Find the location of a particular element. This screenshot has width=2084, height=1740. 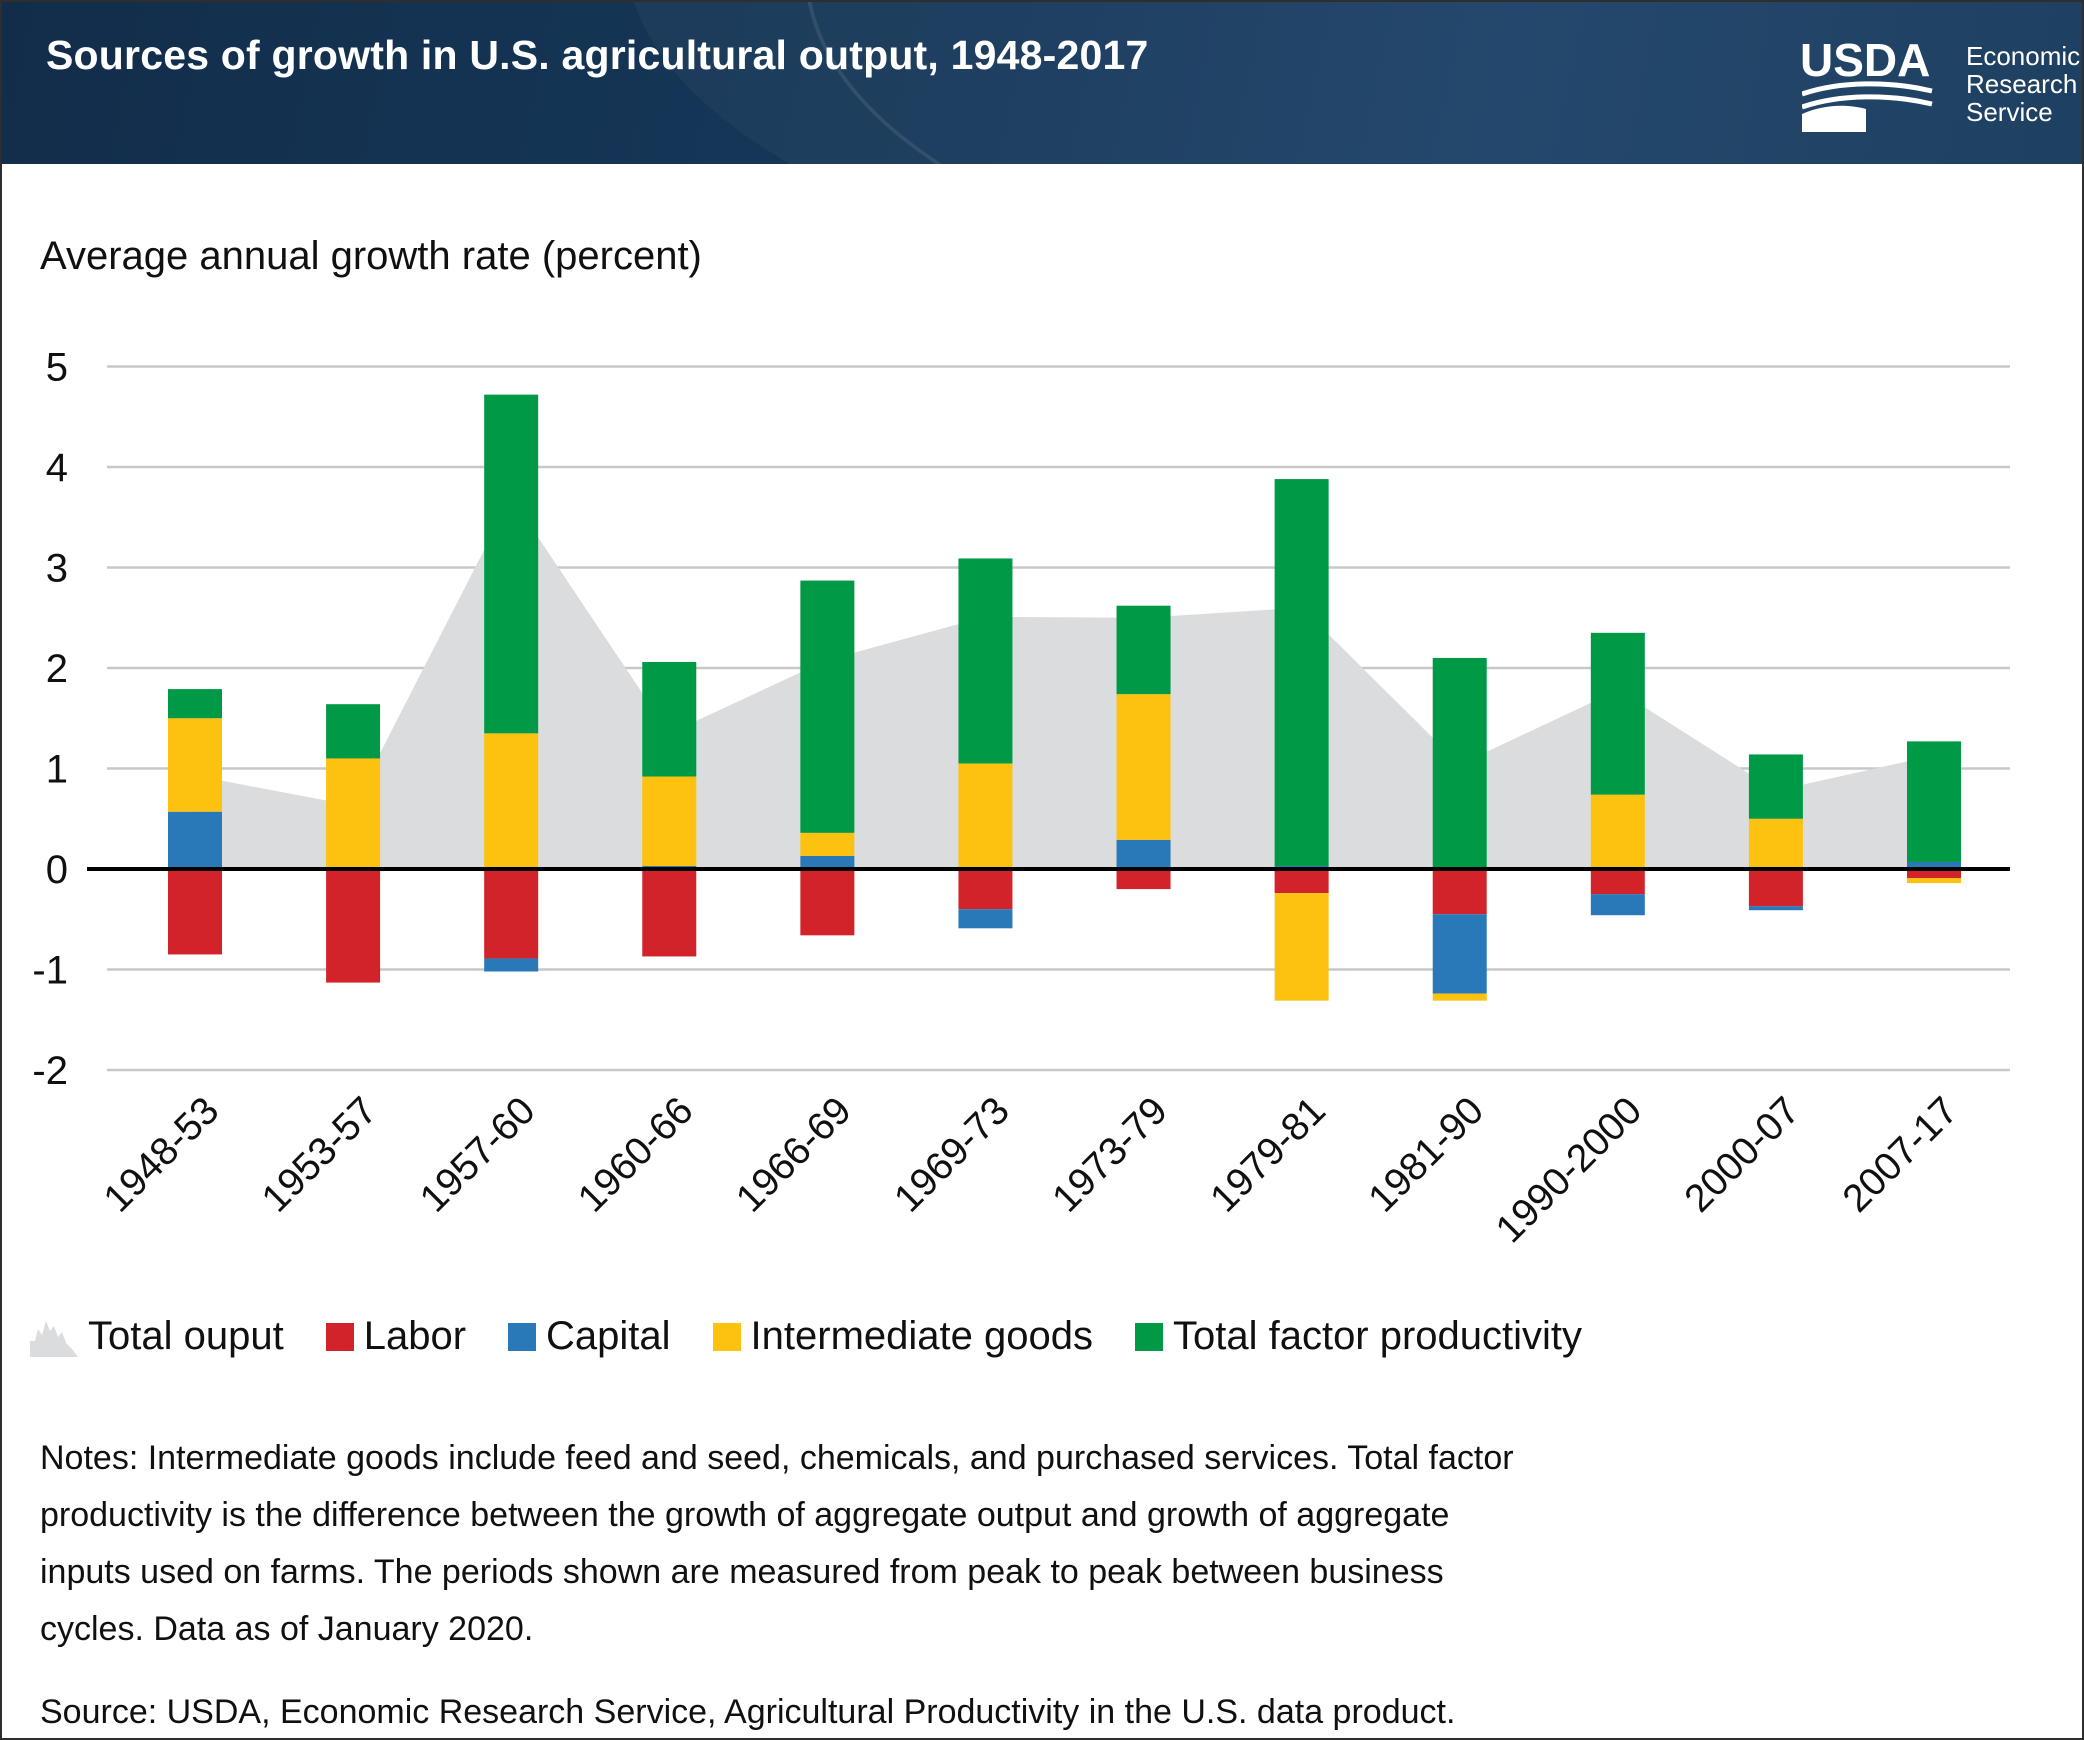

y-tick-label-5: 5 is located at coordinates (57, 368).